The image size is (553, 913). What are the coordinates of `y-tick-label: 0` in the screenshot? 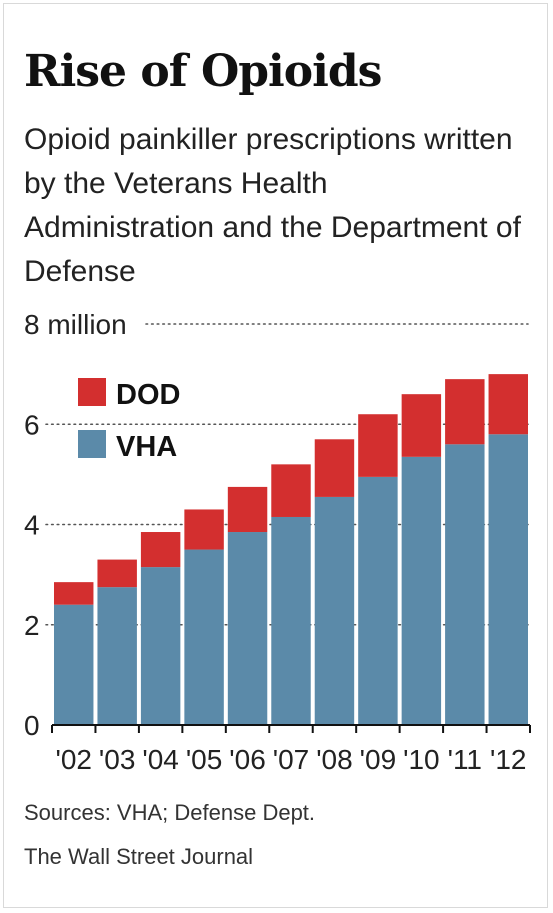 It's located at (32, 725).